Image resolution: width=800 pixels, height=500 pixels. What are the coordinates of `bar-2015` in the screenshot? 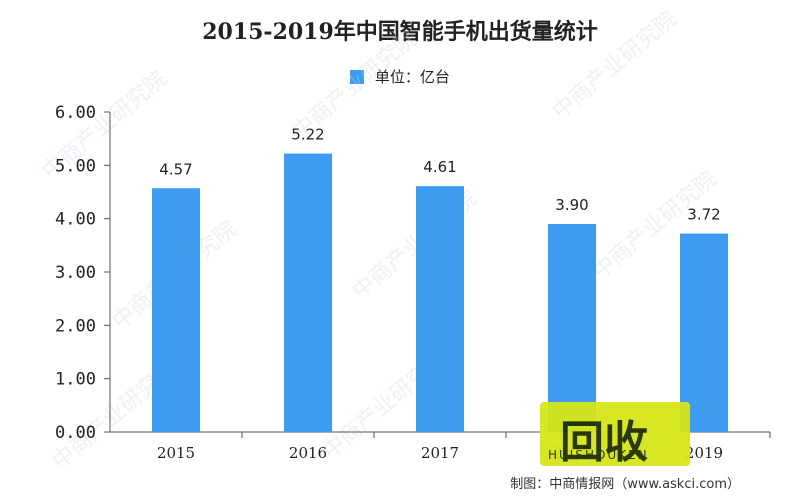 It's located at (176, 310).